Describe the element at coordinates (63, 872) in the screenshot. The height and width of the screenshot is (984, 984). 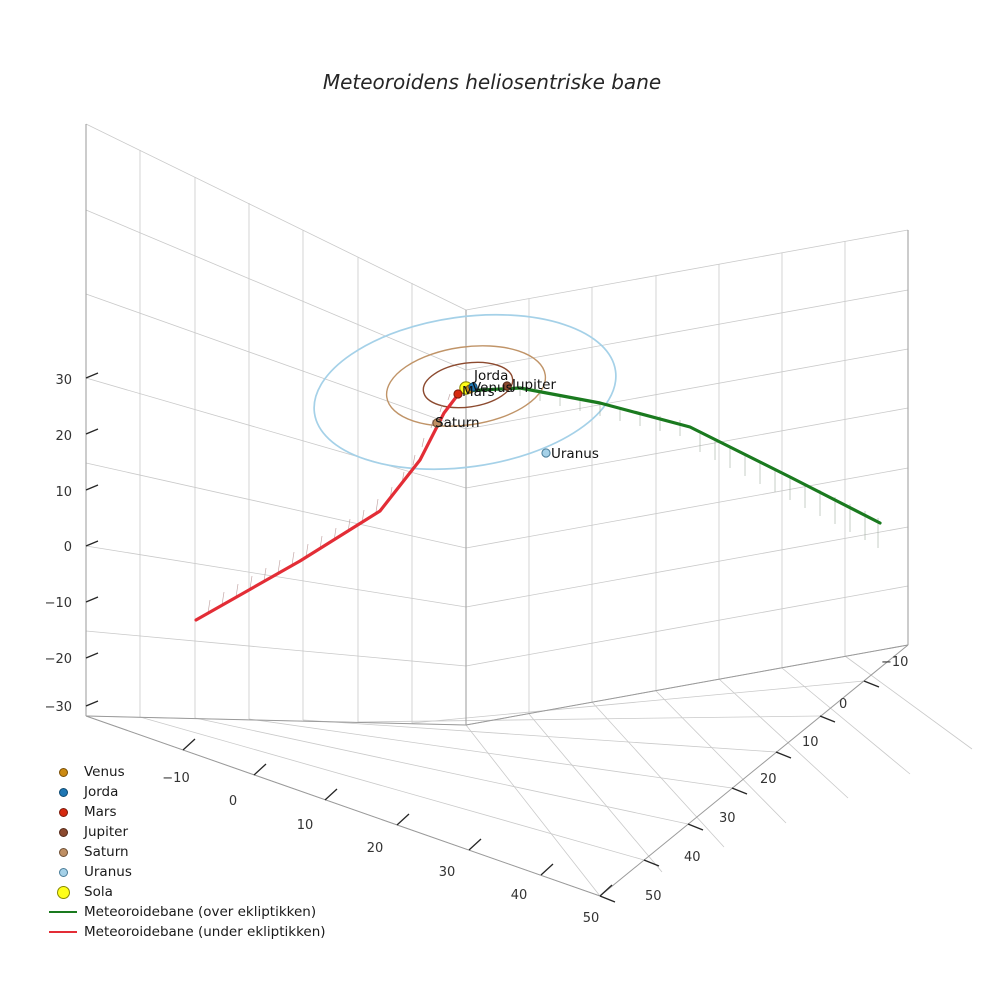
I see `uranus-marker-icon` at that location.